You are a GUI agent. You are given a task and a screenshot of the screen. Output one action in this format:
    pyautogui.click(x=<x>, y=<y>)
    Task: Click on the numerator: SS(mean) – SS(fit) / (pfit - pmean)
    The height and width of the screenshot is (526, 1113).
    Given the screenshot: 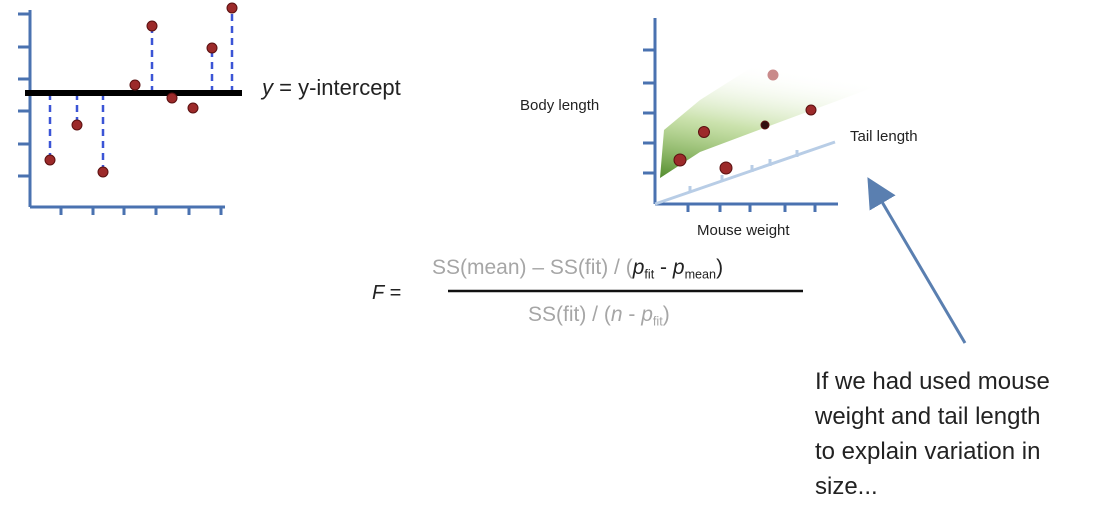 What is the action you would take?
    pyautogui.click(x=577, y=268)
    